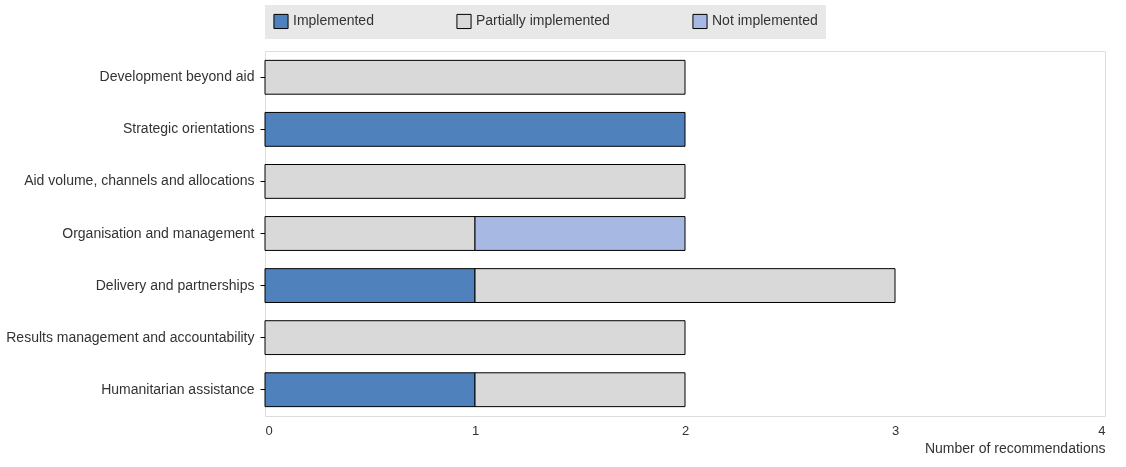 The width and height of the screenshot is (1126, 467). What do you see at coordinates (333, 20) in the screenshot?
I see `legend-label: Implemented` at bounding box center [333, 20].